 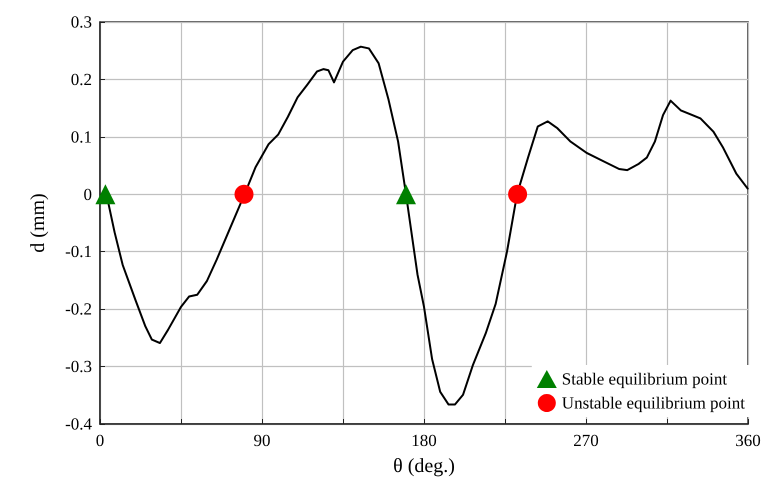 What do you see at coordinates (100, 440) in the screenshot?
I see `x-tick-label: 0` at bounding box center [100, 440].